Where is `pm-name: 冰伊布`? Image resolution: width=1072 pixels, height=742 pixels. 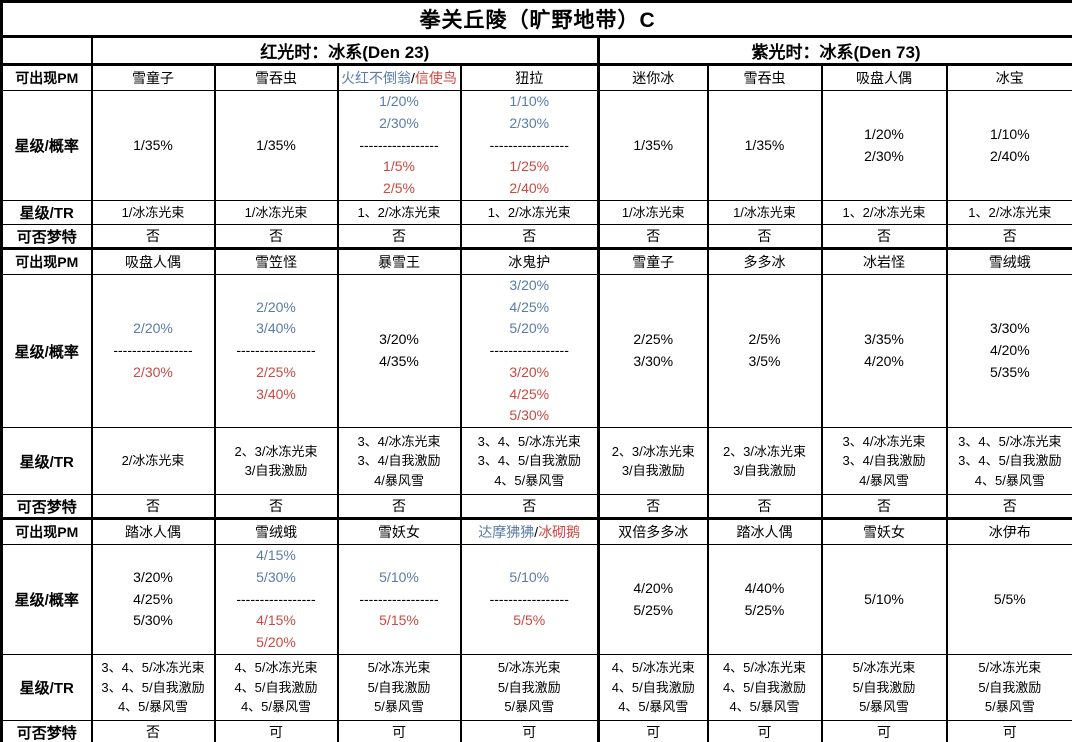 pm-name: 冰伊布 is located at coordinates (1009, 532).